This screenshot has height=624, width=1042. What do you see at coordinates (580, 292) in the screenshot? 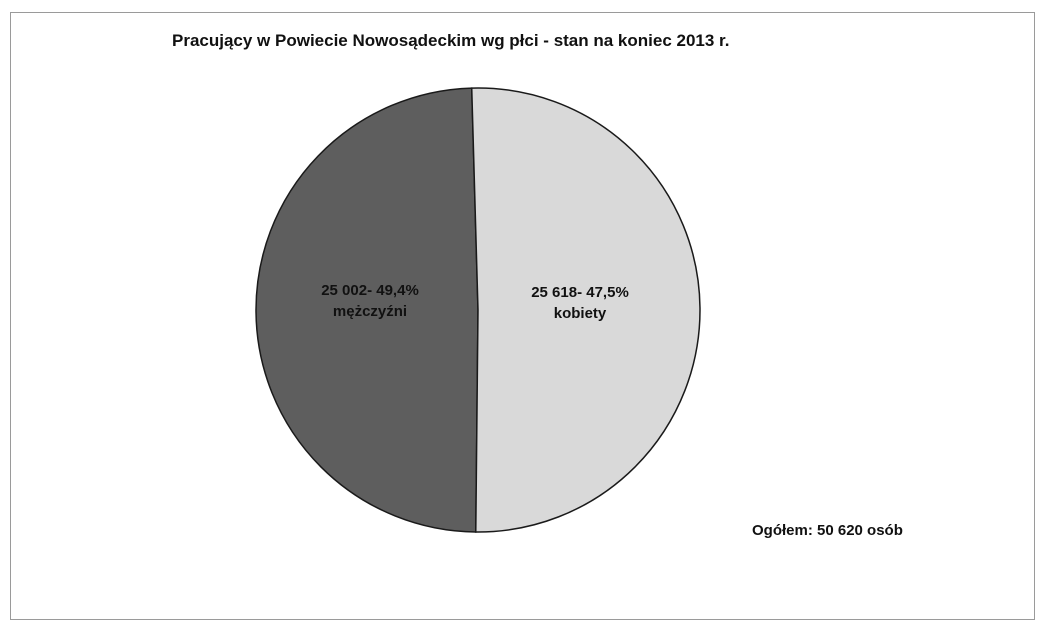
I see `slice-label-value-women: 25 618- 47,5%` at bounding box center [580, 292].